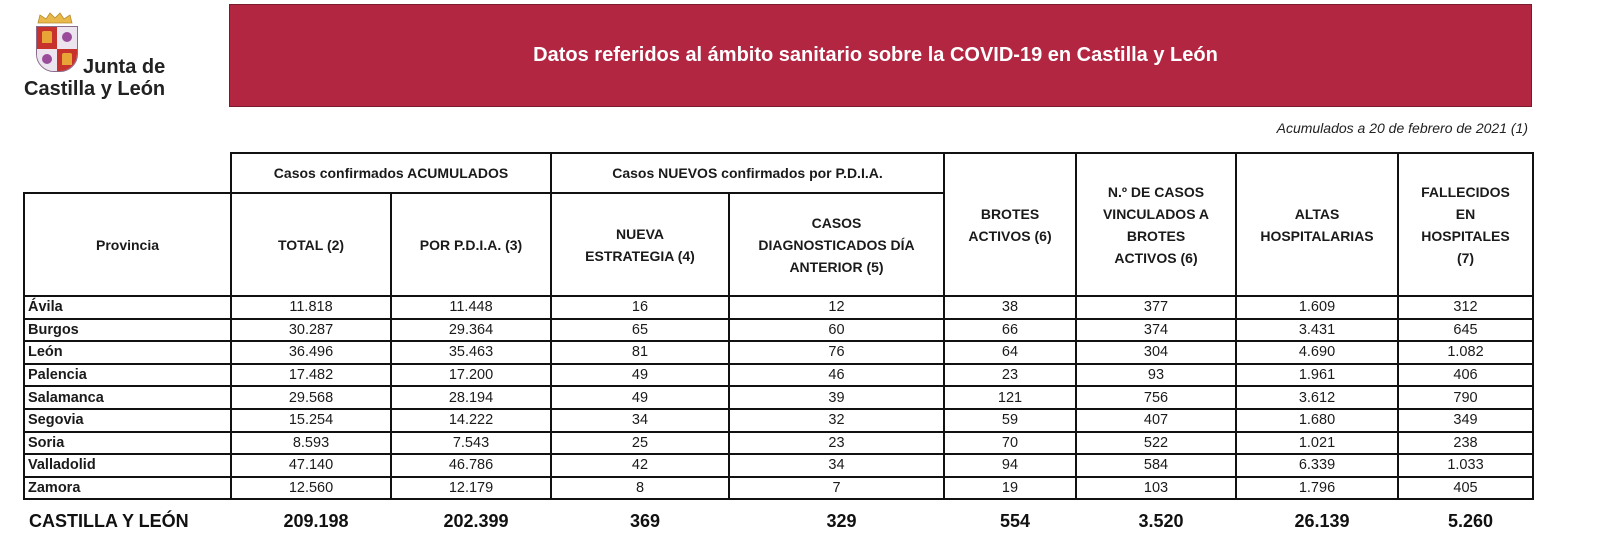 The image size is (1600, 546). Describe the element at coordinates (778, 420) in the screenshot. I see `table-row: Segovia 15.254 14.222 34 32 59 407 1.680 349` at that location.